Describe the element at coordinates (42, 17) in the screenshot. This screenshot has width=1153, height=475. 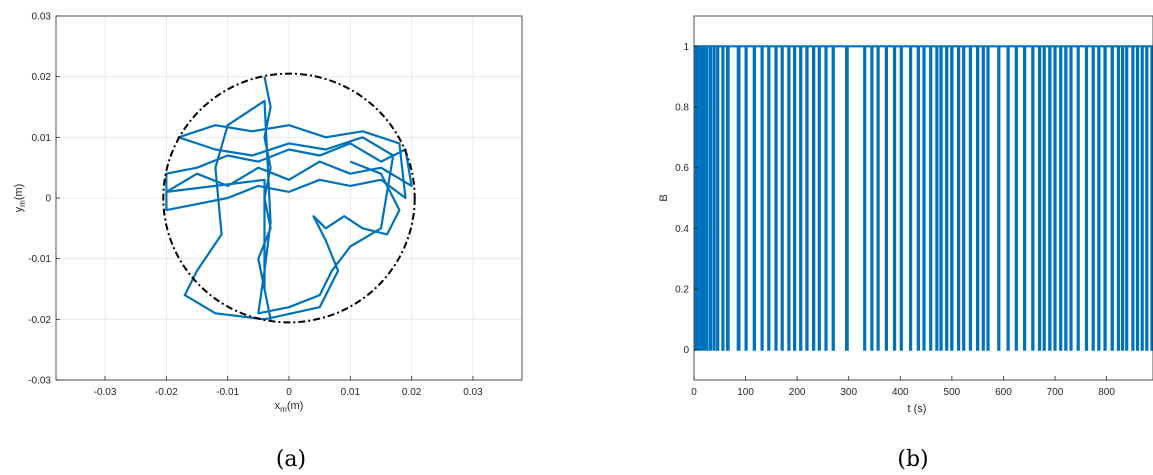
I see `panel-a-y-tick-label: 0.03` at that location.